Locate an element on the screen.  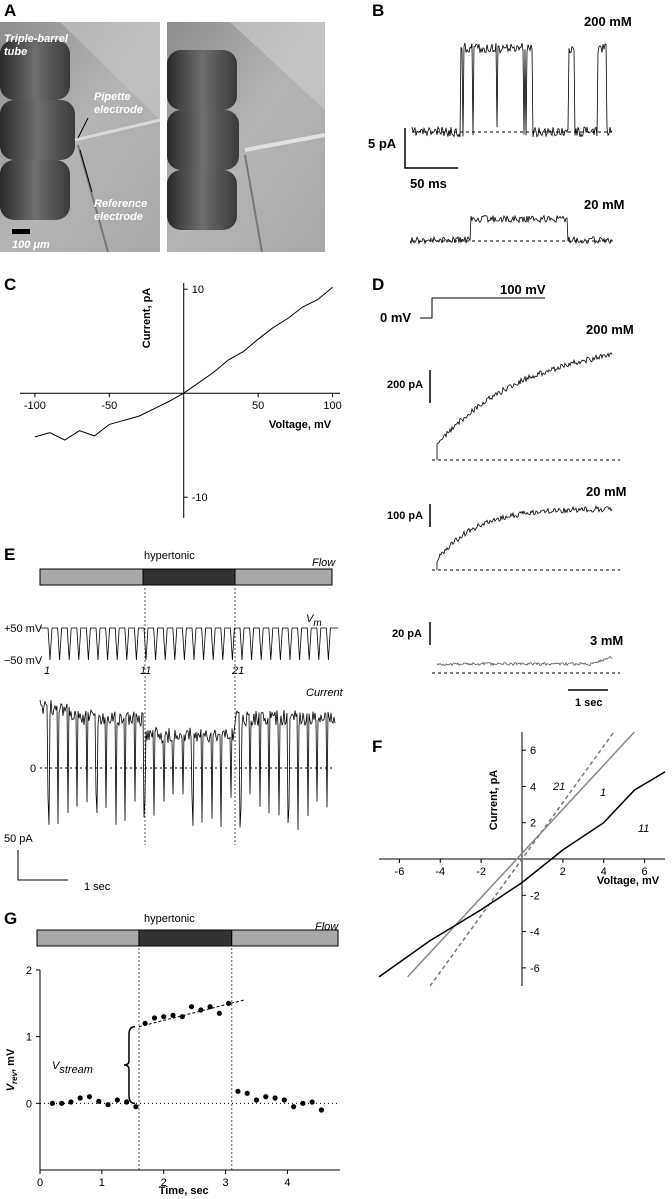
y-tick-label: -10 is located at coordinates (200, 498).